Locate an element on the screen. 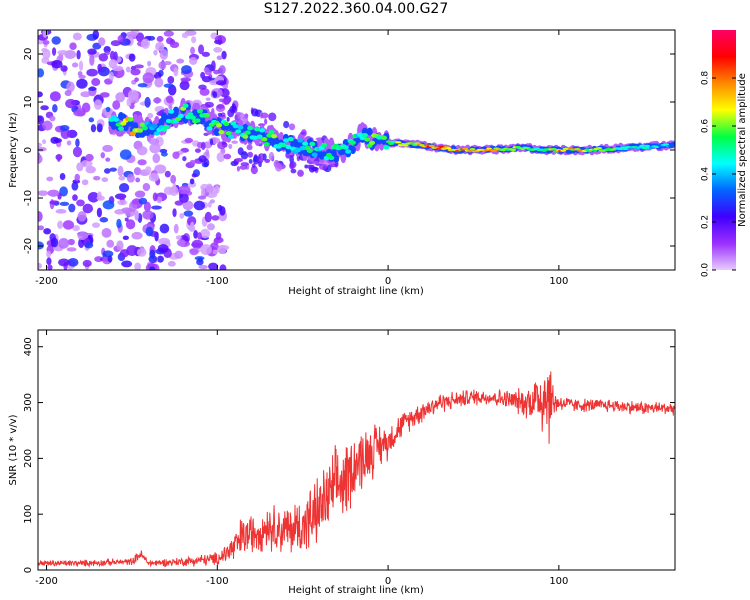 The width and height of the screenshot is (750, 600). y-tick-label: 0 is located at coordinates (28, 150).